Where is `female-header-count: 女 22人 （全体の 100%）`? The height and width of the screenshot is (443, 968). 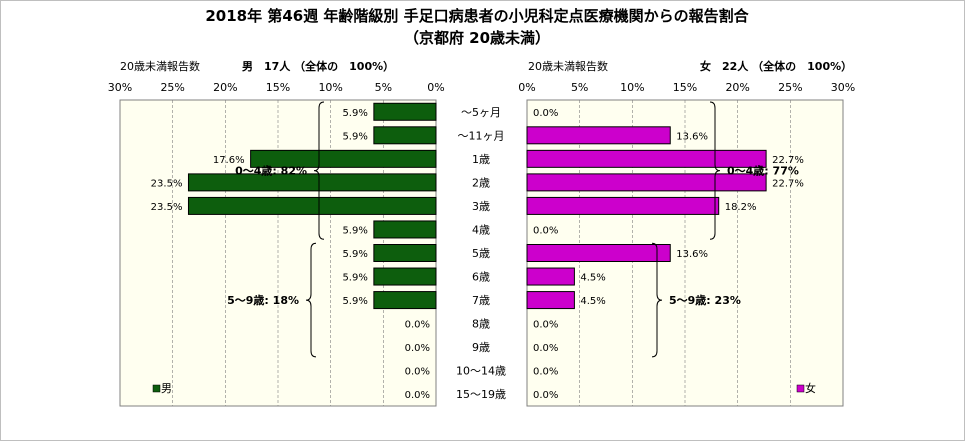
female-header-count: 女 22人 （全体の 100%） is located at coordinates (776, 66).